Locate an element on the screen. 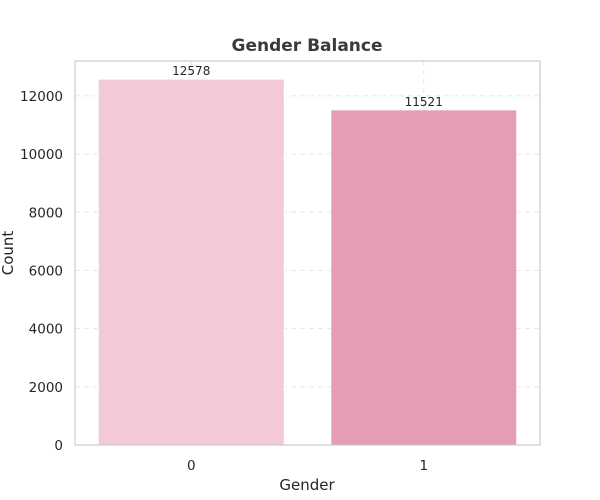  y-tick-label: 12000 is located at coordinates (41, 97).